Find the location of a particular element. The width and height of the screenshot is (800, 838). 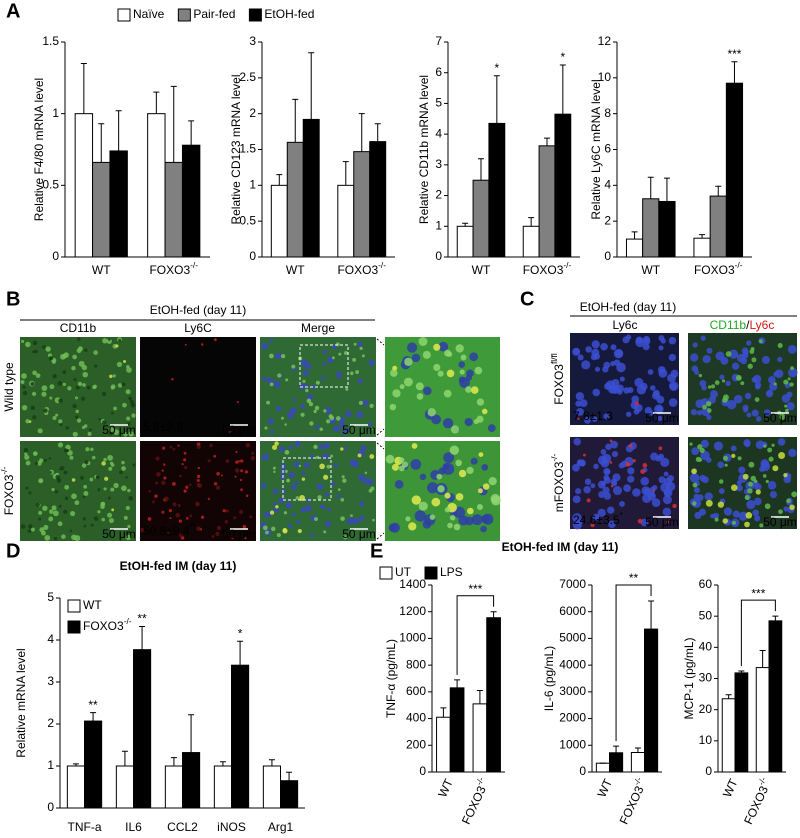

bracket is located at coordinates (758, 633).